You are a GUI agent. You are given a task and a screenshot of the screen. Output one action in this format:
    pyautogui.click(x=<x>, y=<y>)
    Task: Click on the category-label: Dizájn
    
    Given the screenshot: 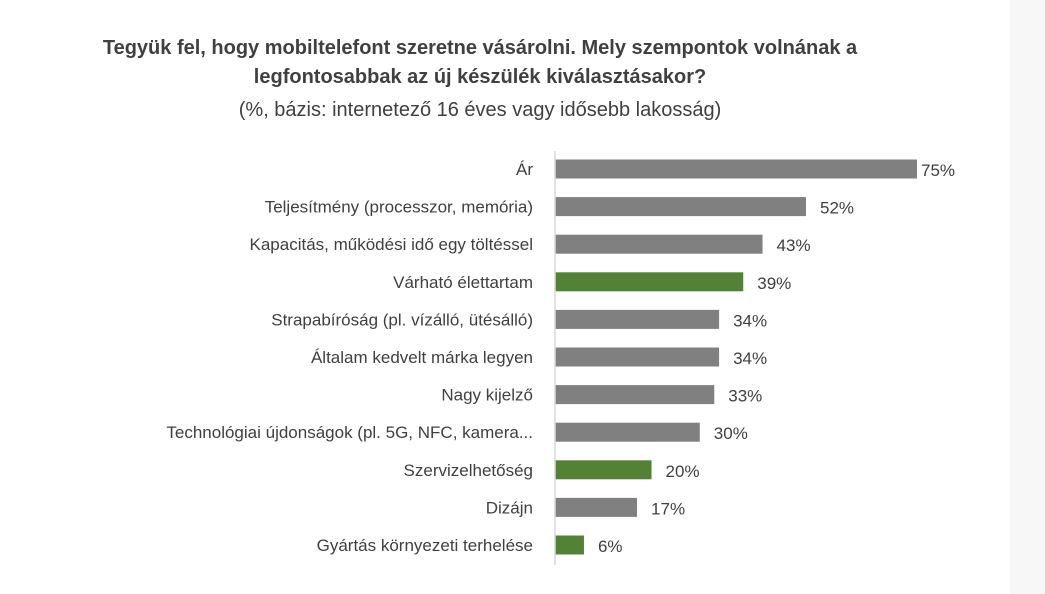 What is the action you would take?
    pyautogui.click(x=509, y=507)
    